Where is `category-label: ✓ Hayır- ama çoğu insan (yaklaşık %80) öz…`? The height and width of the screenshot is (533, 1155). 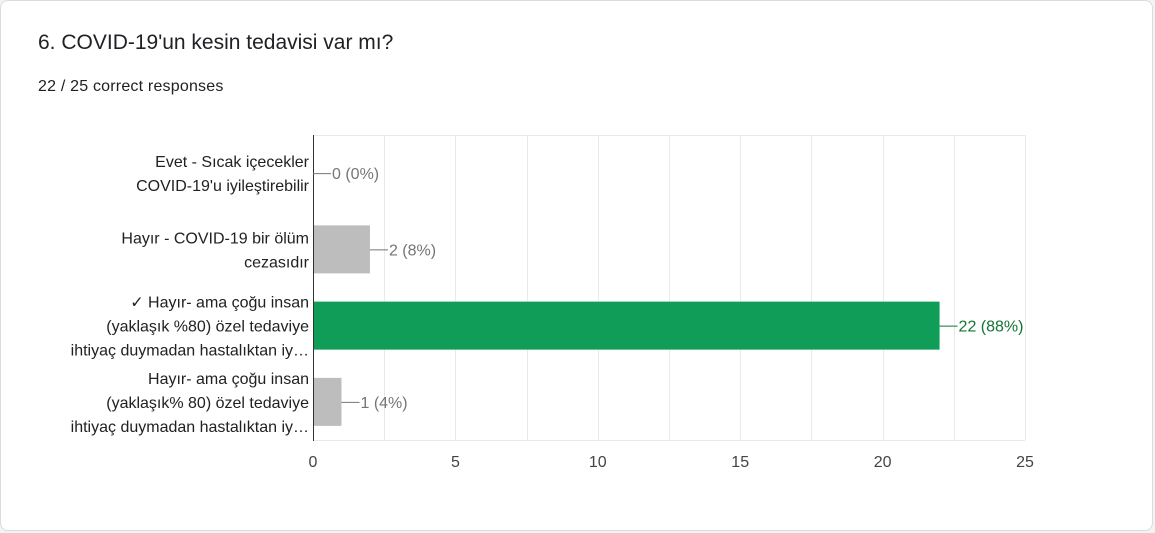
category-label: ✓ Hayır- ama çoğu insan (yaklaşık %80) öz… is located at coordinates (190, 327).